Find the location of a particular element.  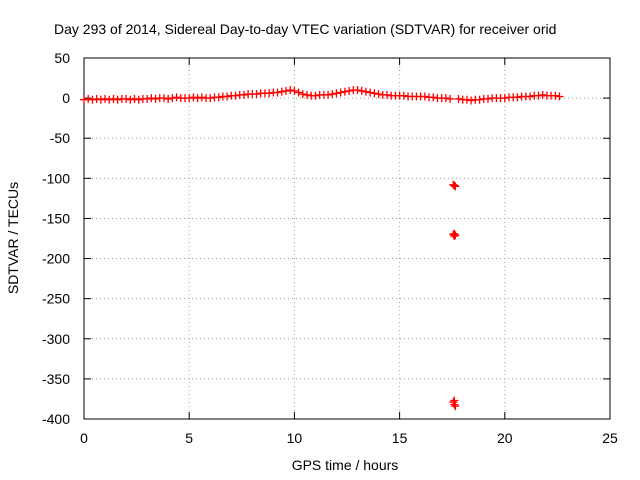

y-tick-label: -350 is located at coordinates (56, 379).